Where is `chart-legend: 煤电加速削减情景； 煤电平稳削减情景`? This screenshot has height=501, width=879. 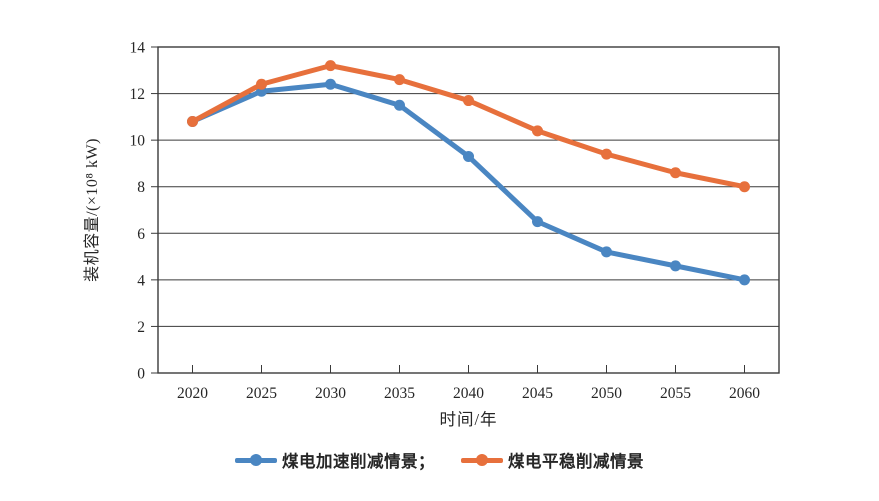
chart-legend: 煤电加速削减情景； 煤电平稳削减情景 is located at coordinates (439, 460).